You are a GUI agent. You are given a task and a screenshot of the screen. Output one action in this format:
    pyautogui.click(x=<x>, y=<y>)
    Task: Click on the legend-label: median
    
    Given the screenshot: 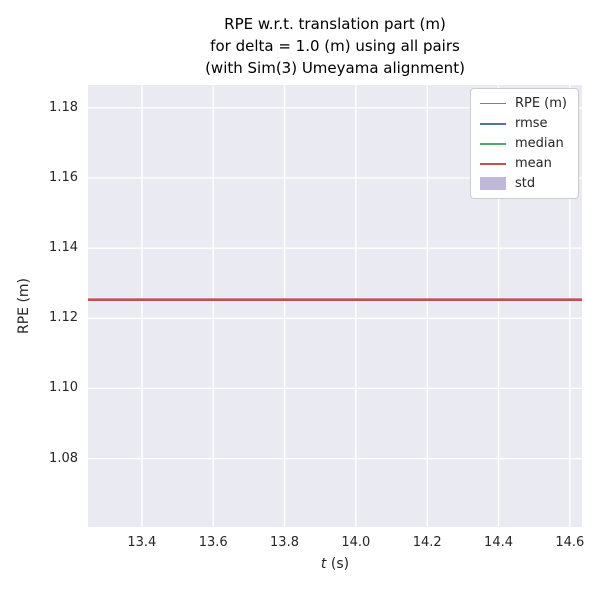 What is the action you would take?
    pyautogui.click(x=539, y=143)
    